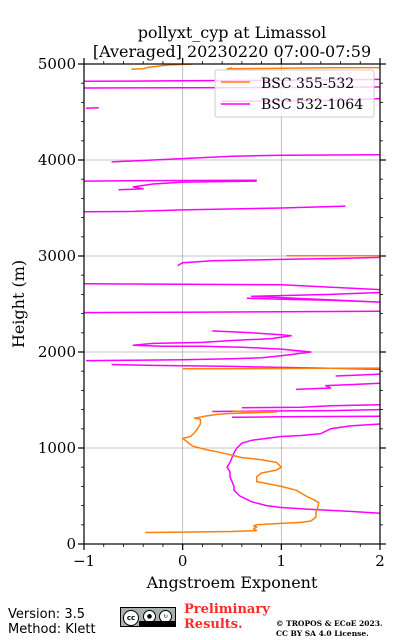 This screenshot has height=640, width=400. What do you see at coordinates (322, 633) in the screenshot?
I see `copyright-line-2: CC BY SA 4.0 License.` at bounding box center [322, 633].